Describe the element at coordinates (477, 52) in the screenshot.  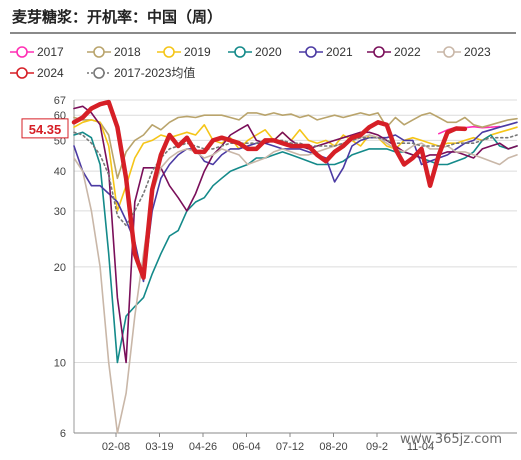
I see `legend-label: 2023` at that location.